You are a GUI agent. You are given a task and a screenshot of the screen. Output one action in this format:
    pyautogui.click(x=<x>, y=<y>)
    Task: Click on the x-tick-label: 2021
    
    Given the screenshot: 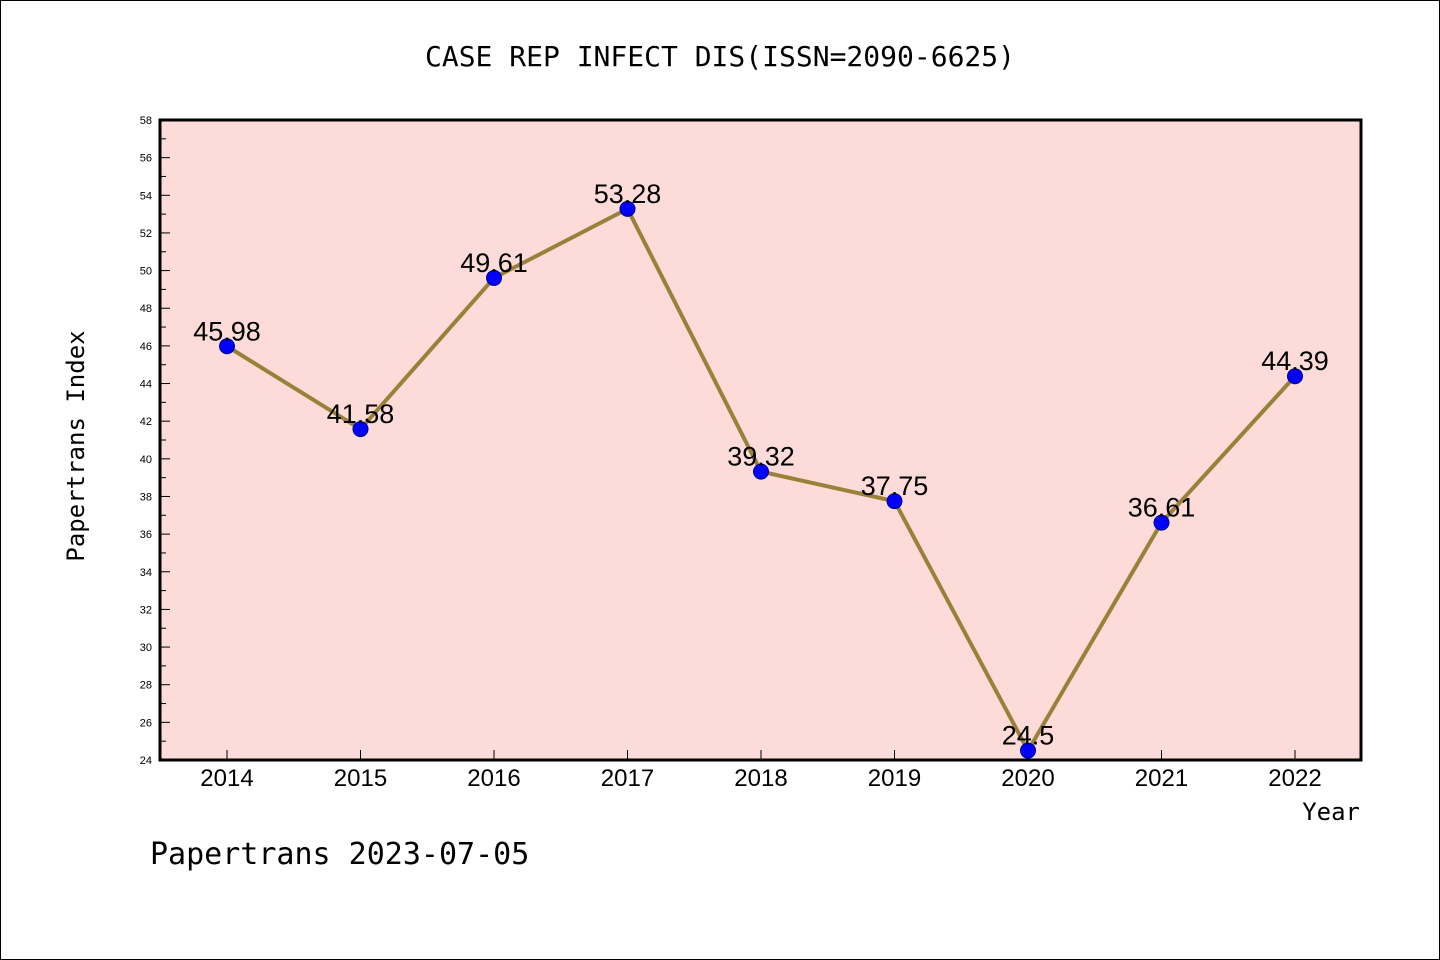 What is the action you would take?
    pyautogui.click(x=1161, y=778)
    